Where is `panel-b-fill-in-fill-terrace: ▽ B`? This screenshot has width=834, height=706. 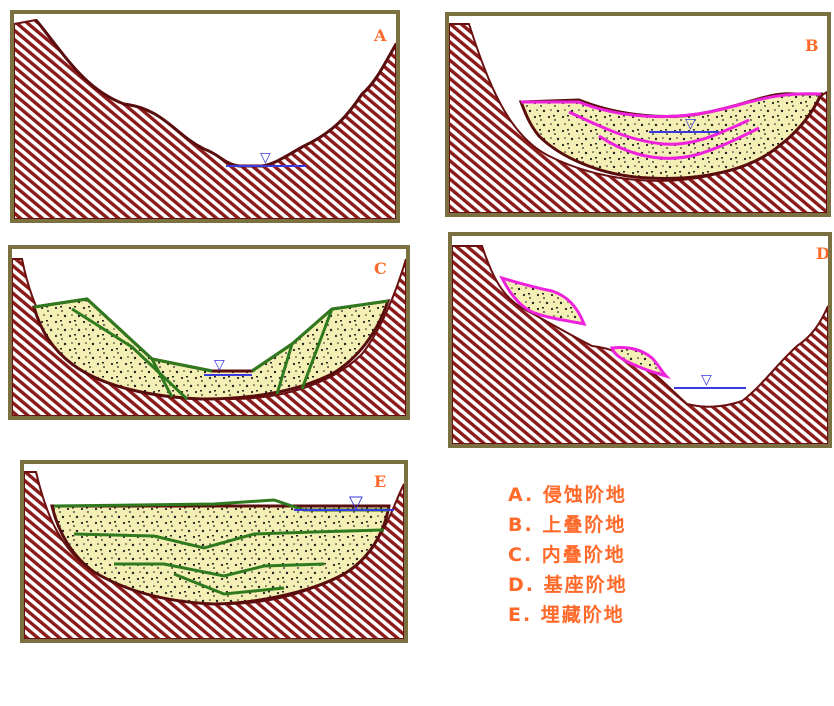
panel-b-fill-in-fill-terrace: ▽ B is located at coordinates (638, 114).